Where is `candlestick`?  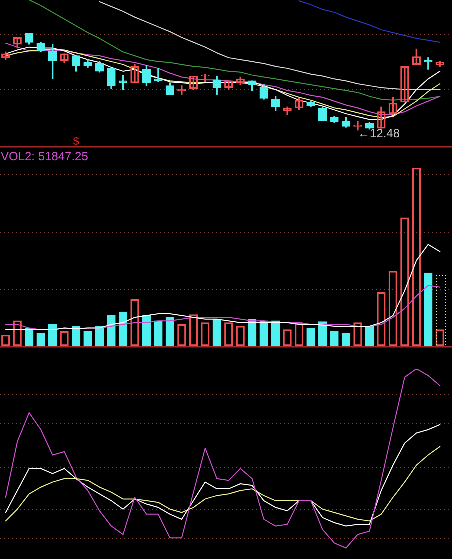
candlestick is located at coordinates (405, 84).